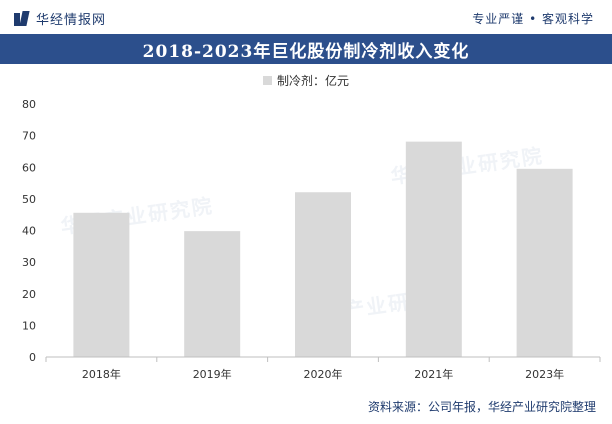 This screenshot has width=612, height=424. Describe the element at coordinates (481, 407) in the screenshot. I see `source-note: 资料来源：公司年报，华经产业研究院整理` at that location.